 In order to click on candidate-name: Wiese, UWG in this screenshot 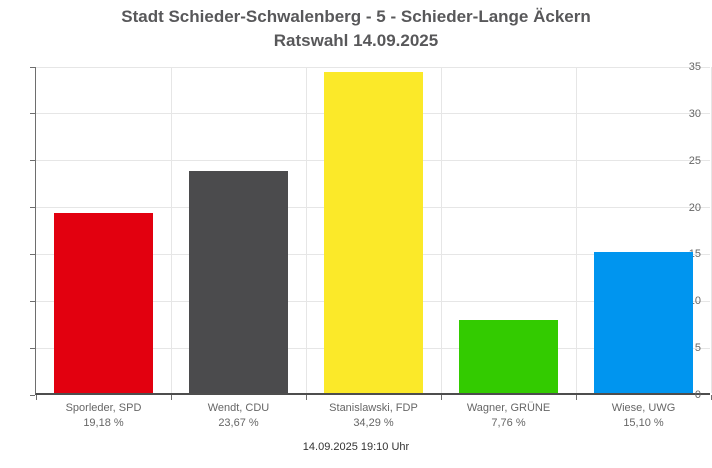, I will do `click(643, 408)`.